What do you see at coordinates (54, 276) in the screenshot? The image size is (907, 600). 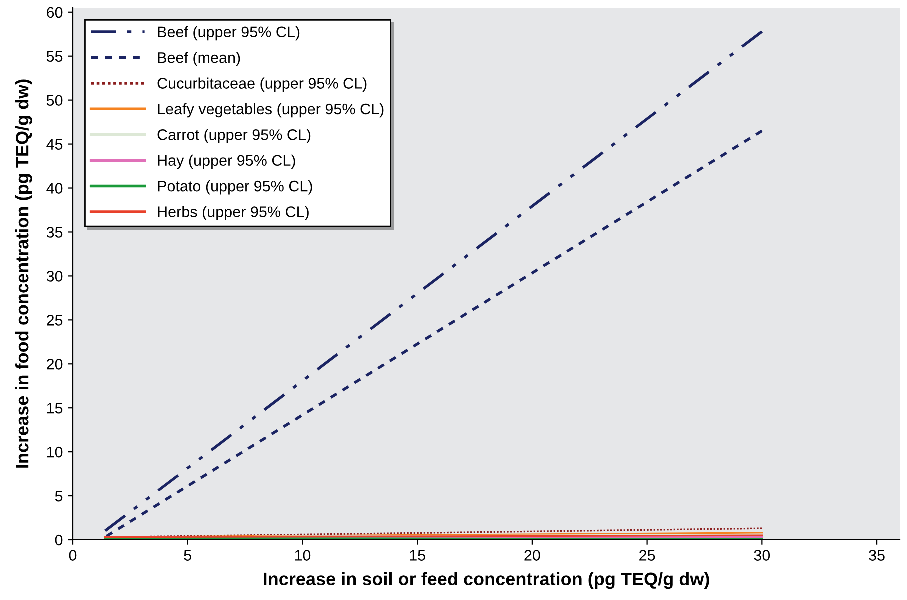 I see `y-tick-label: 30` at bounding box center [54, 276].